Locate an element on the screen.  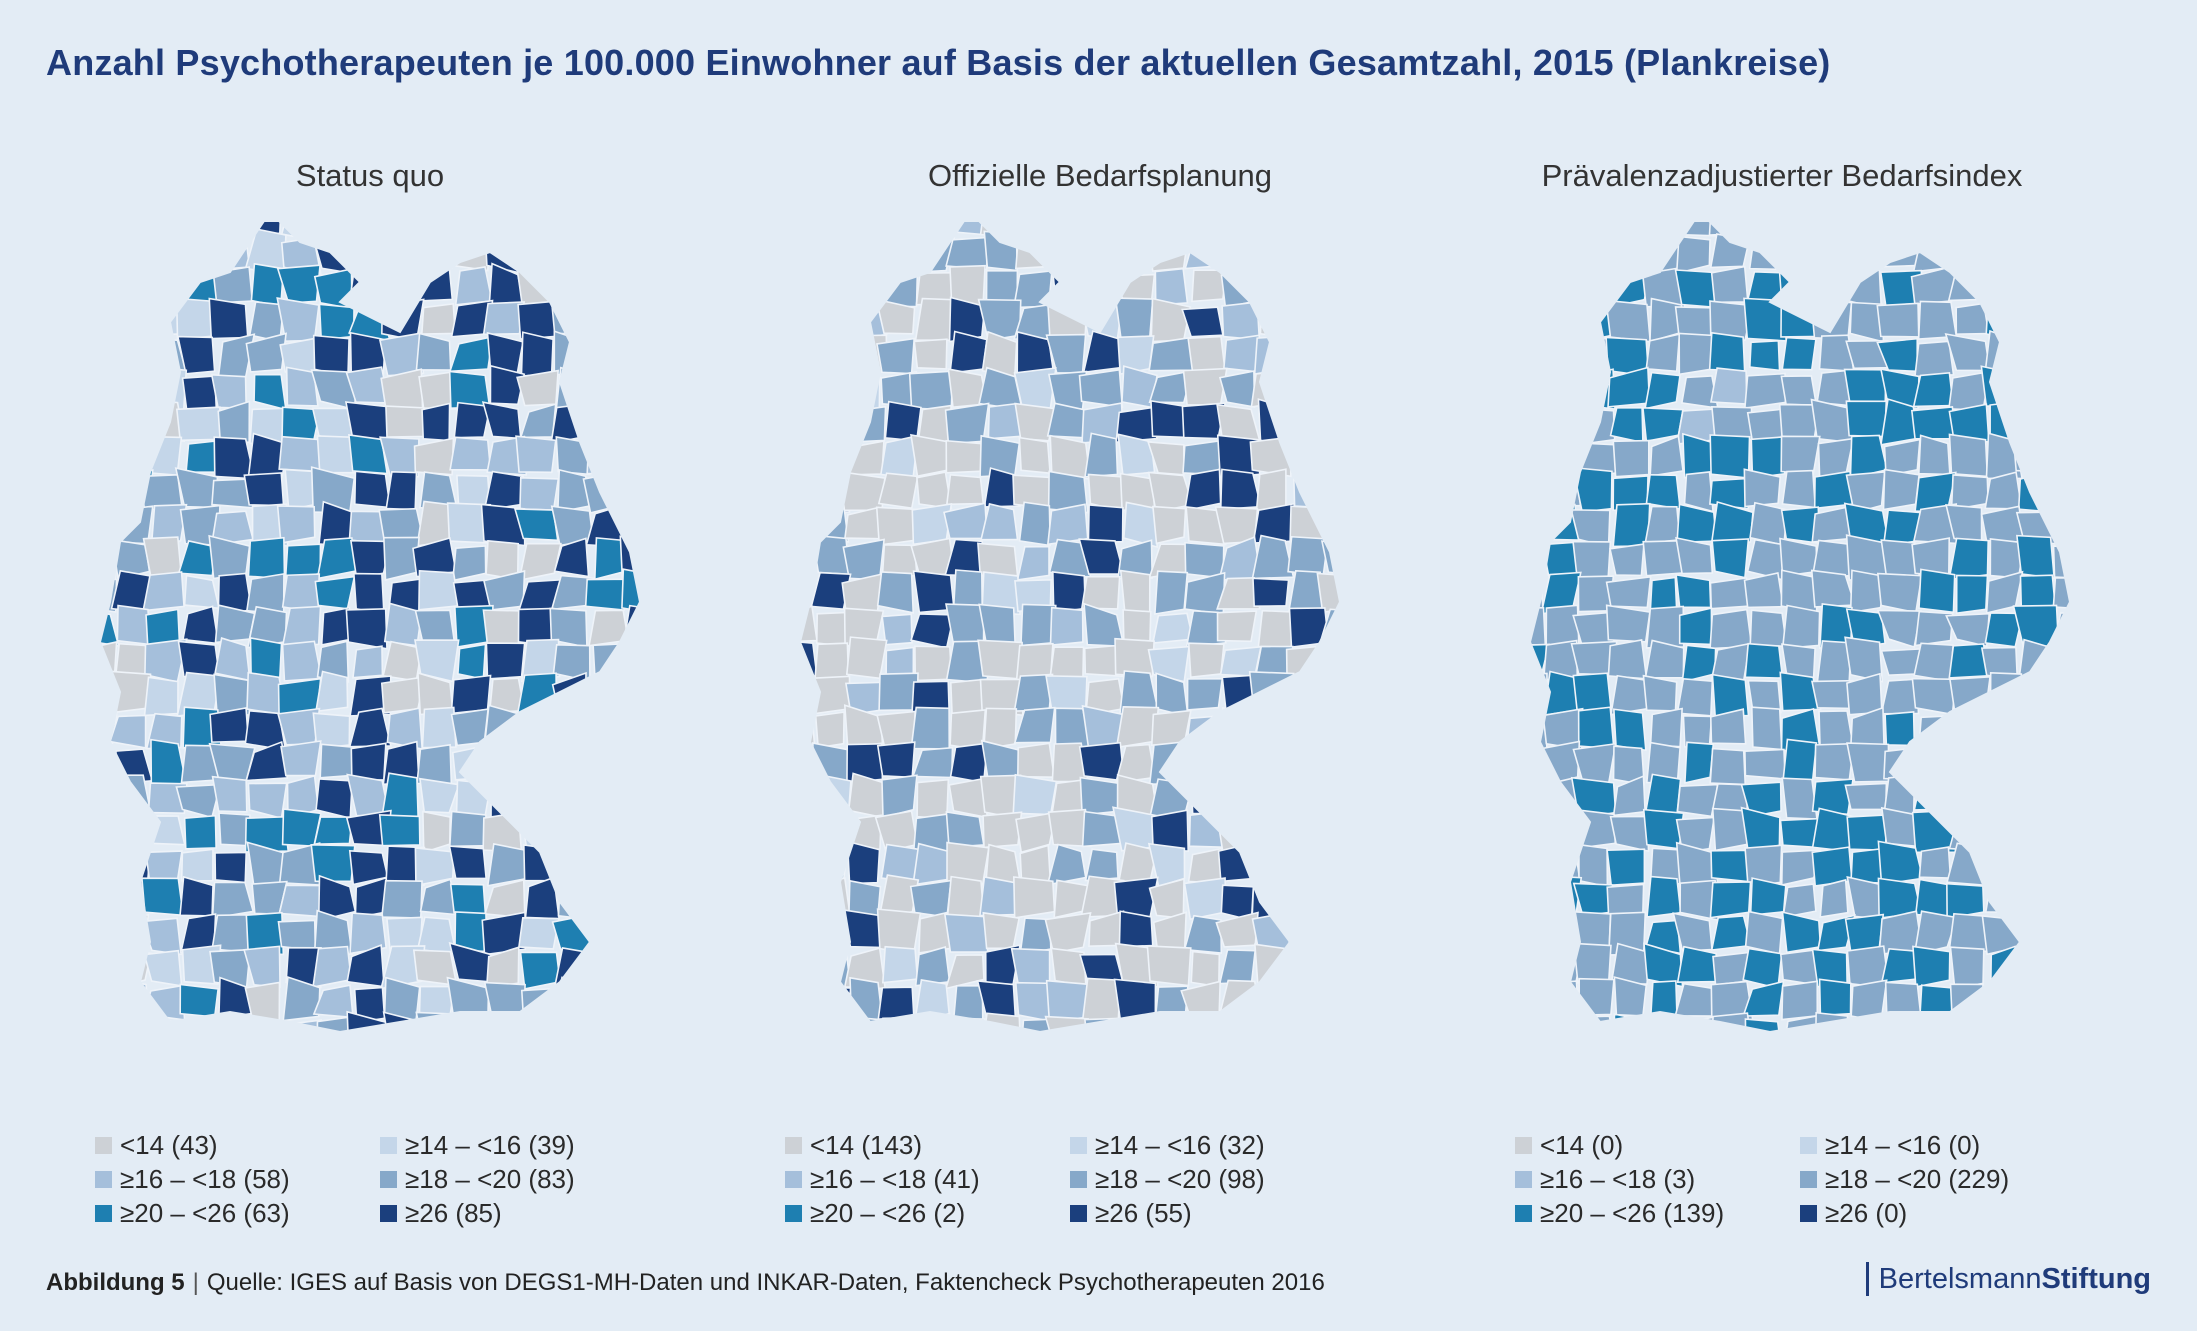
bertelsmann-stiftung-logo: Bertelsmann Stiftung is located at coordinates (2008, 1279).